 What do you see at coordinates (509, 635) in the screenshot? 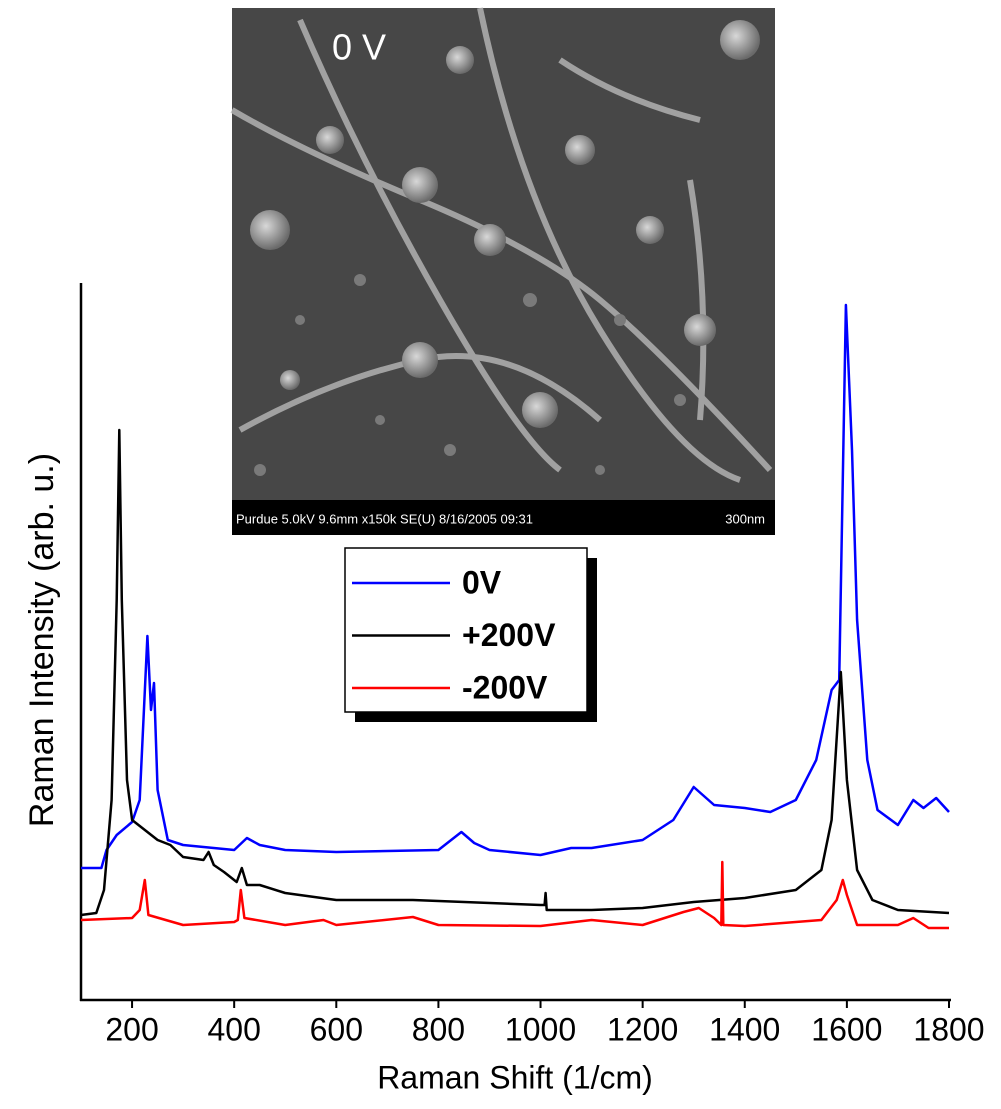
I see `legend-label: +200V` at bounding box center [509, 635].